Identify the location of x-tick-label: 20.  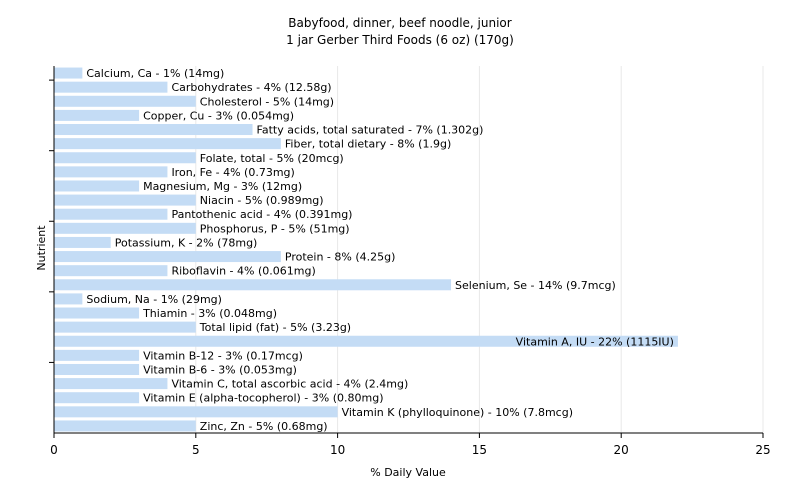
(621, 450).